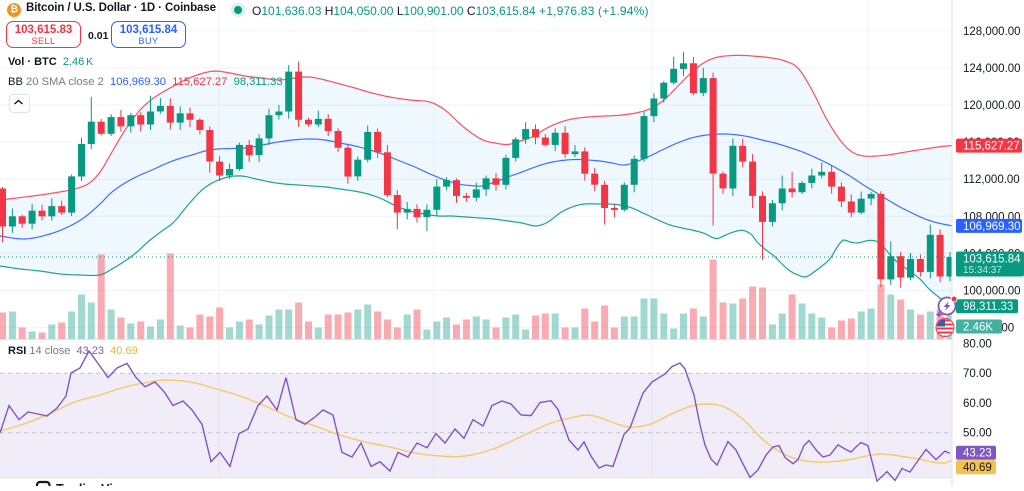  I want to click on svg-text: 112,000.00, so click(991, 180).